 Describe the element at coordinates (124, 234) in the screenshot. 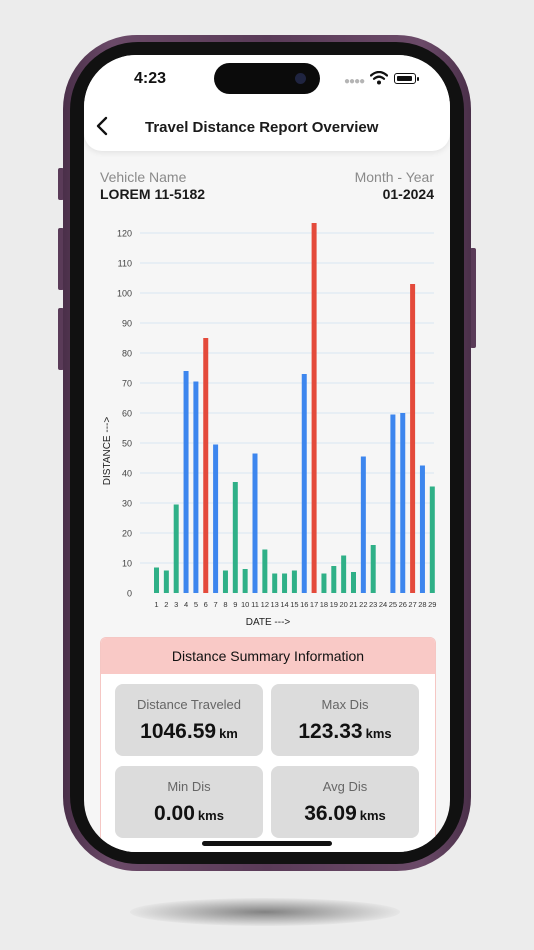

I see `y-tick-label: 120` at that location.